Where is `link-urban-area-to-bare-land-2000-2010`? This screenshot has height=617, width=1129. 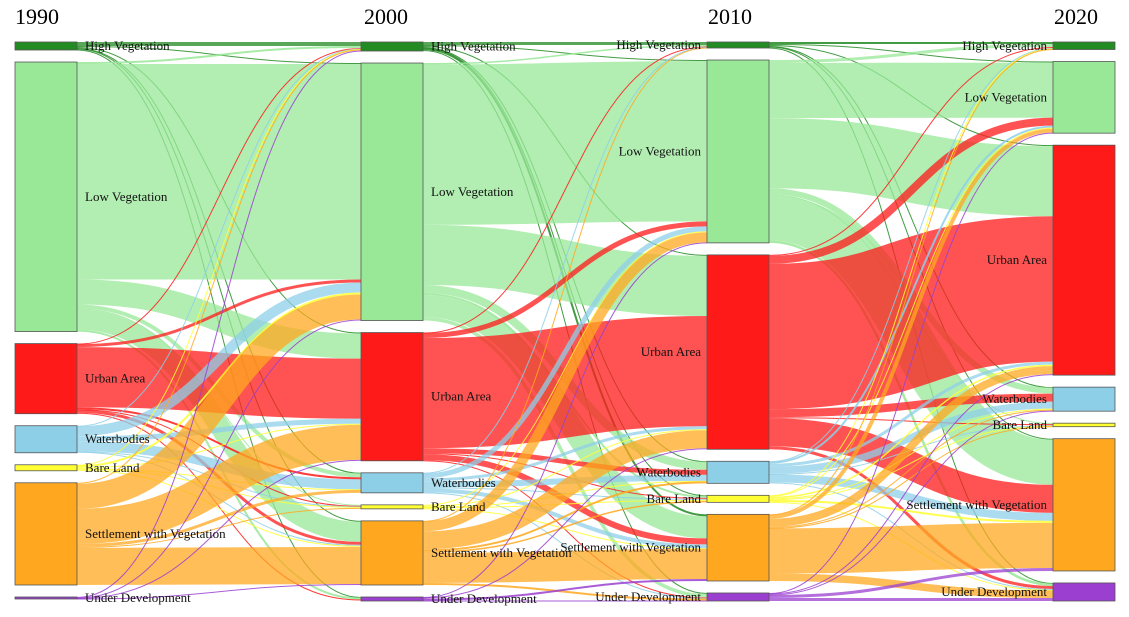 link-urban-area-to-bare-land-2000-2010 is located at coordinates (565, 476).